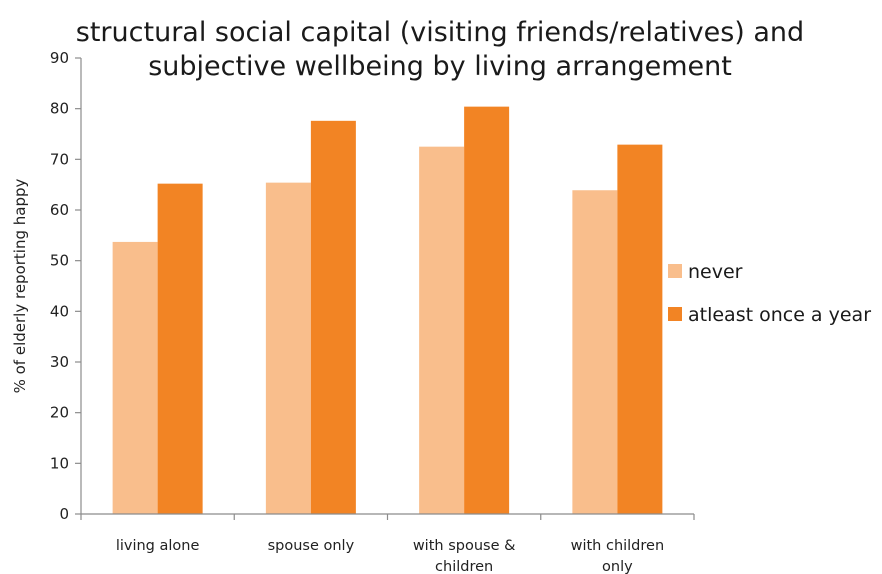 Image resolution: width=882 pixels, height=574 pixels. Describe the element at coordinates (59, 159) in the screenshot. I see `y-tick-label: 70` at that location.